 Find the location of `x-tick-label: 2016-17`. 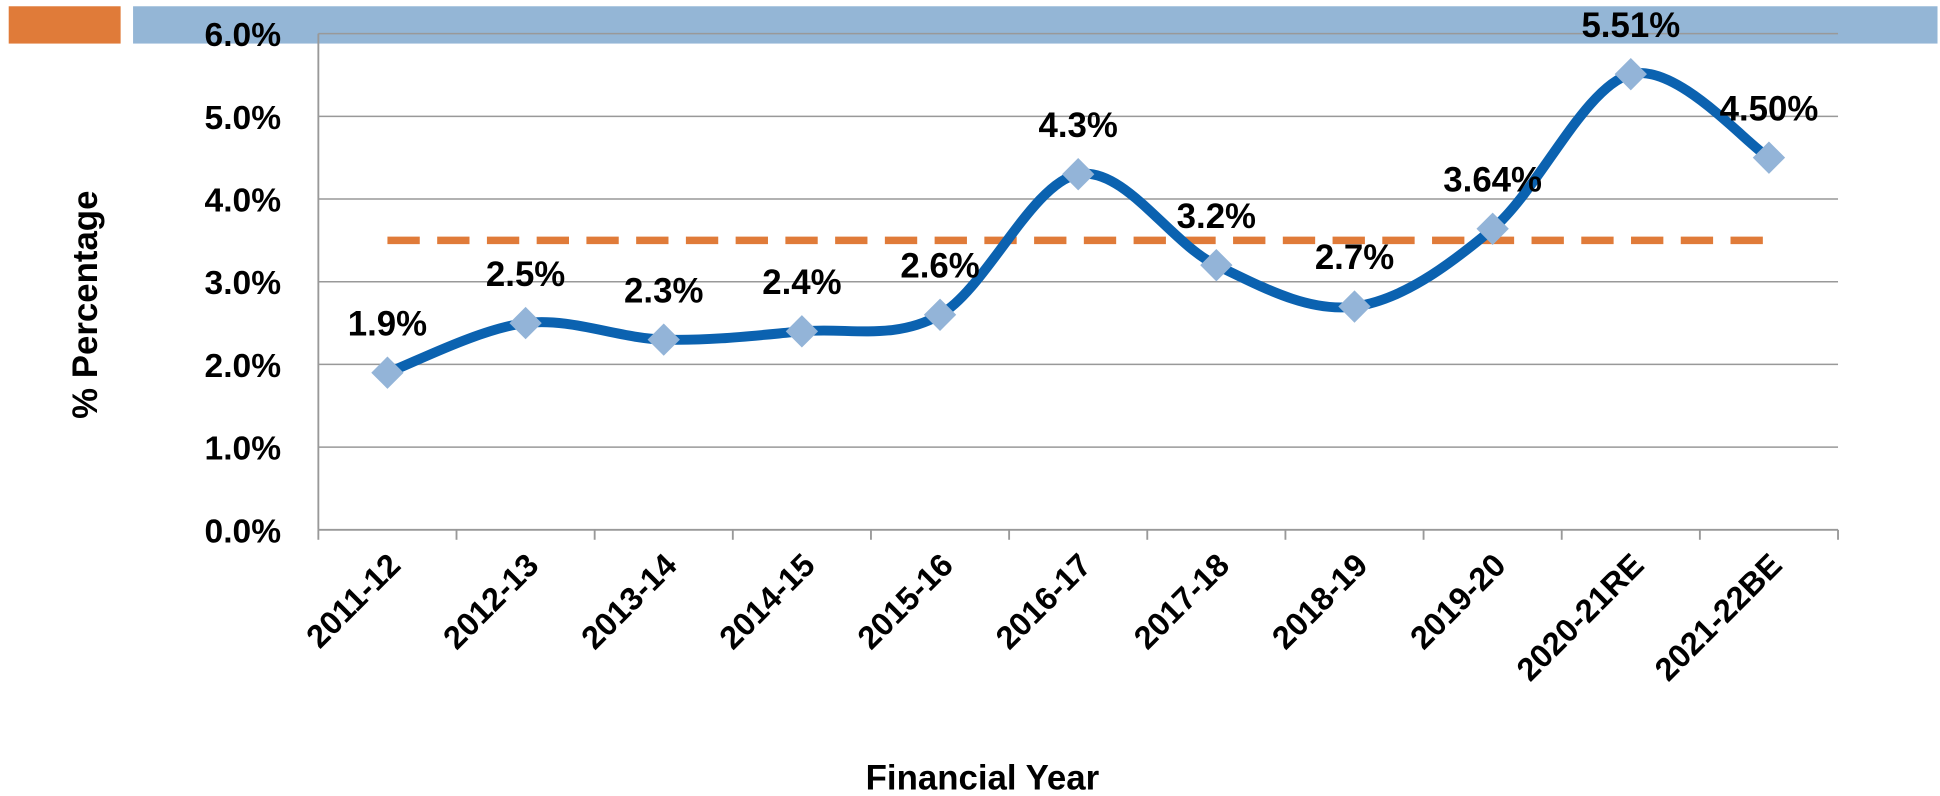

x-tick-label: 2016-17 is located at coordinates (1043, 601).